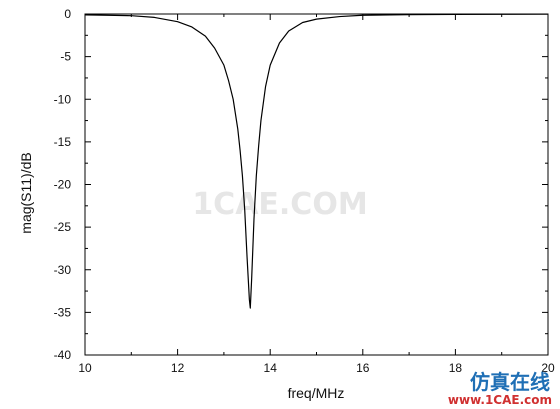 The width and height of the screenshot is (560, 409). Describe the element at coordinates (510, 382) in the screenshot. I see `watermark-logo-cn: 仿真在线` at that location.